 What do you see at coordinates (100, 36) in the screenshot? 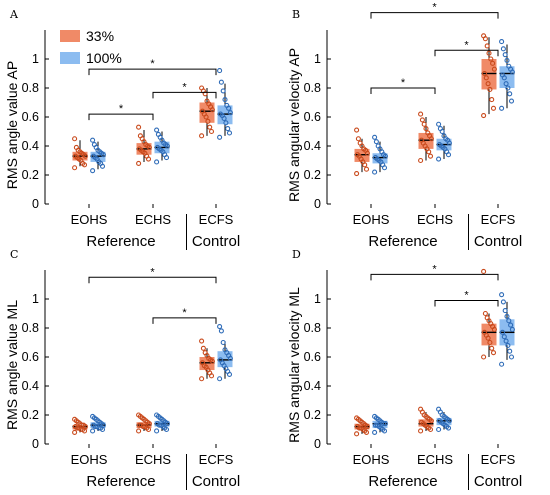
I see `legend-label-33: 33%` at bounding box center [100, 36].